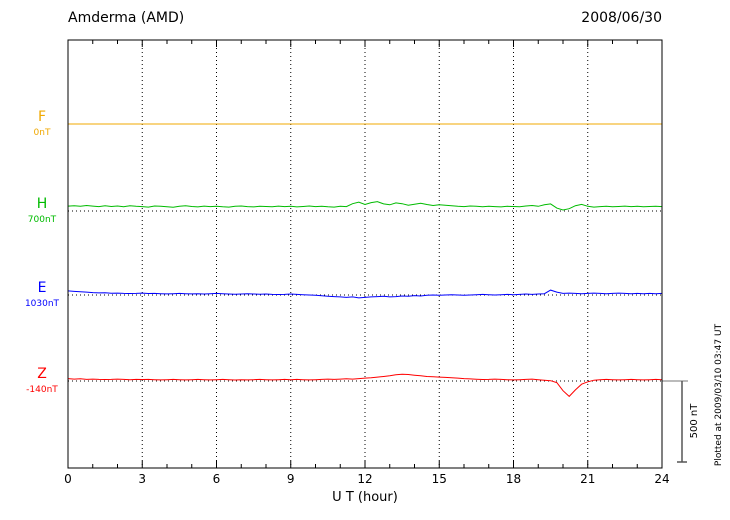 Image resolution: width=730 pixels, height=520 pixels. Describe the element at coordinates (621, 18) in the screenshot. I see `date-label: 2008/06/30` at that location.